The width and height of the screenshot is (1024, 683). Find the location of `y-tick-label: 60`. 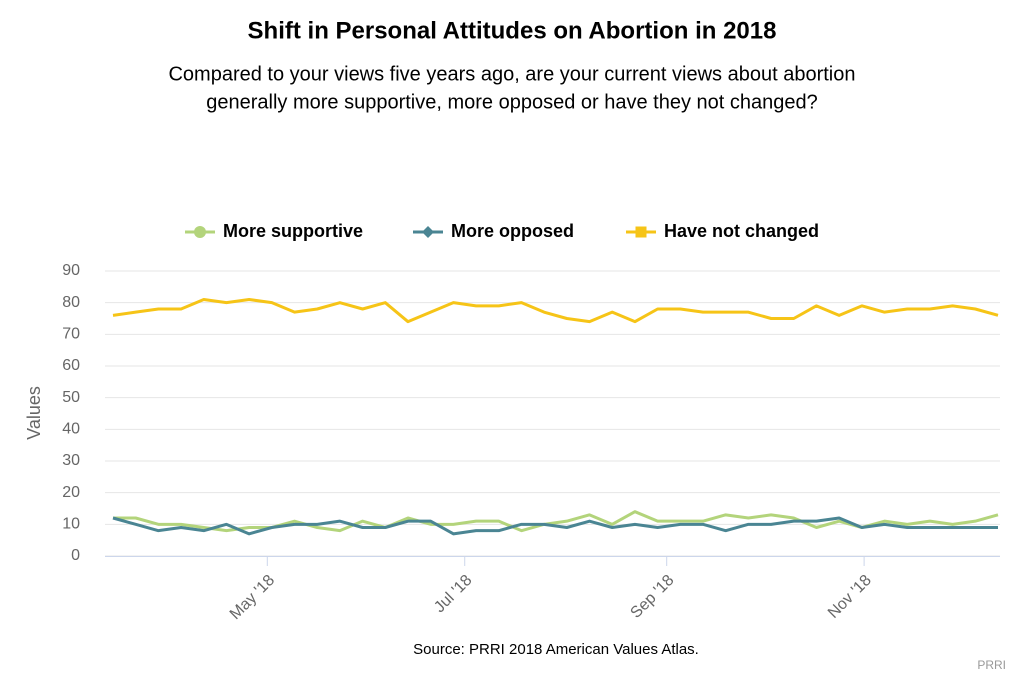

y-tick-label: 60 is located at coordinates (71, 365).